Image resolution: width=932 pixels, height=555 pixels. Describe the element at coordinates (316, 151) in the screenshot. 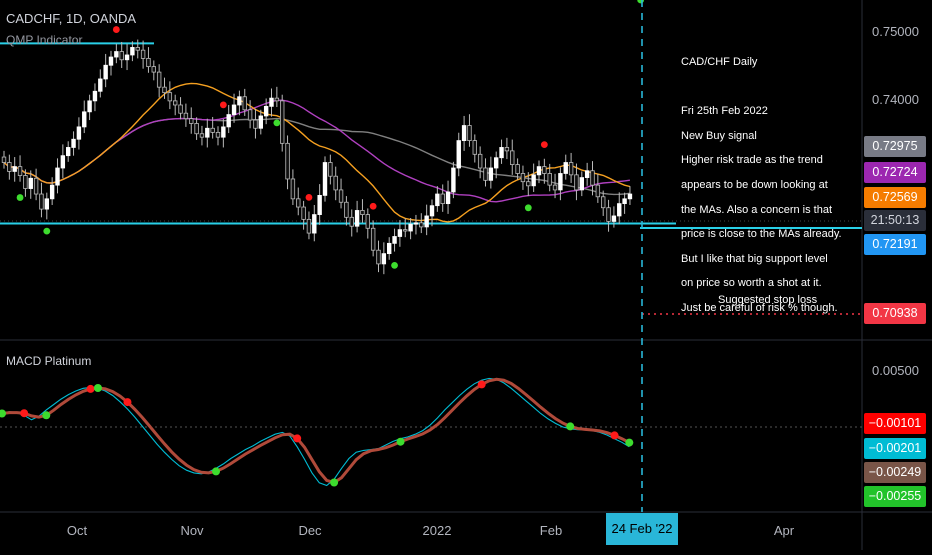

I see `ma-purple-line` at that location.